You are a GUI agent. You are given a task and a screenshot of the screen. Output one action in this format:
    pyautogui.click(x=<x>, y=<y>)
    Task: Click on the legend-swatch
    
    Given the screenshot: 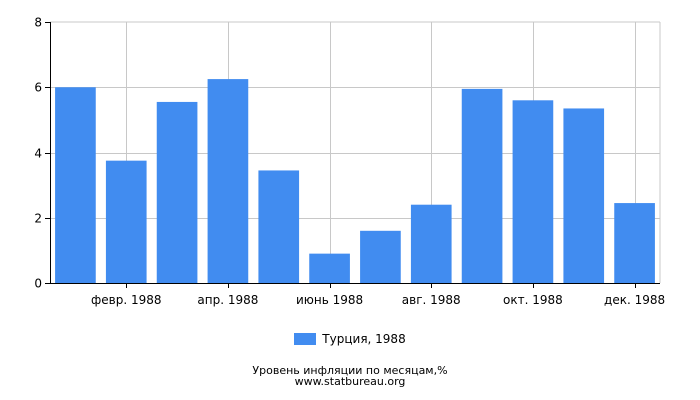 What is the action you would take?
    pyautogui.click(x=305, y=339)
    